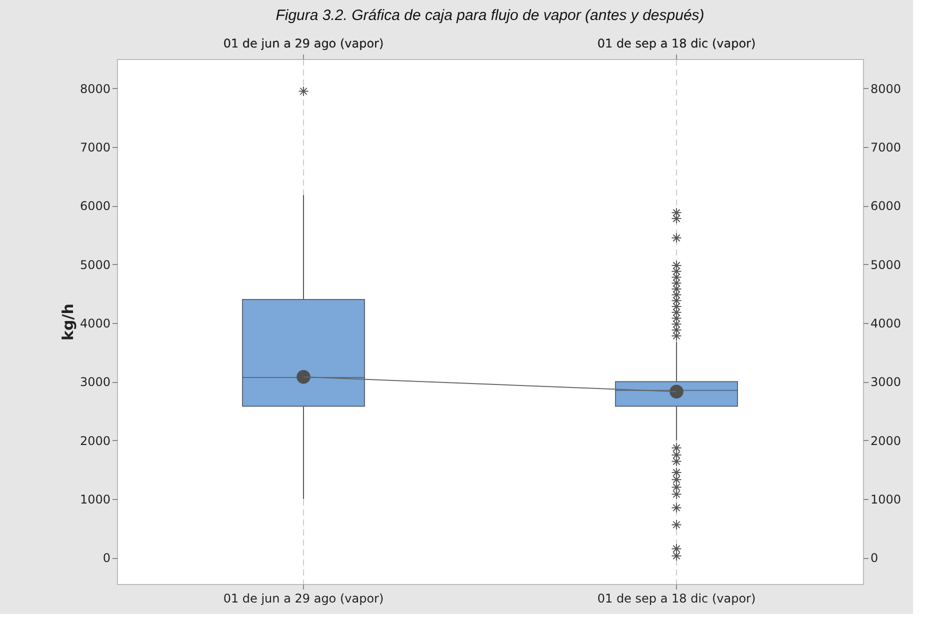  What do you see at coordinates (874, 558) in the screenshot?
I see `y2-tick-label: 0` at bounding box center [874, 558].